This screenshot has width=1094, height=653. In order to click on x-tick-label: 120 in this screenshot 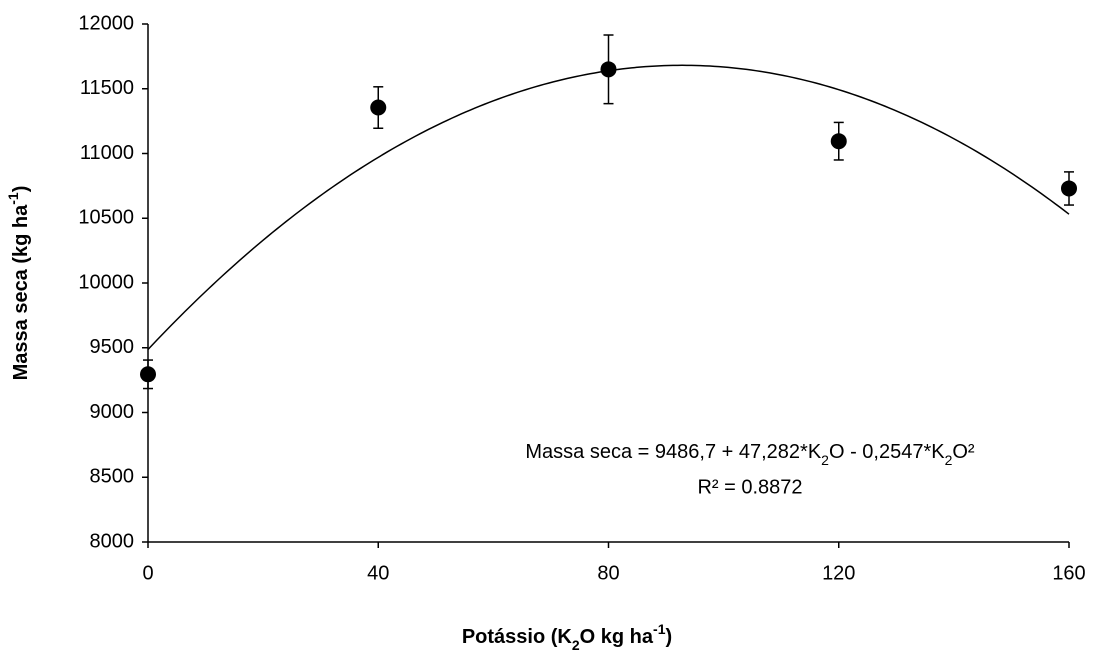, I will do `click(838, 573)`.